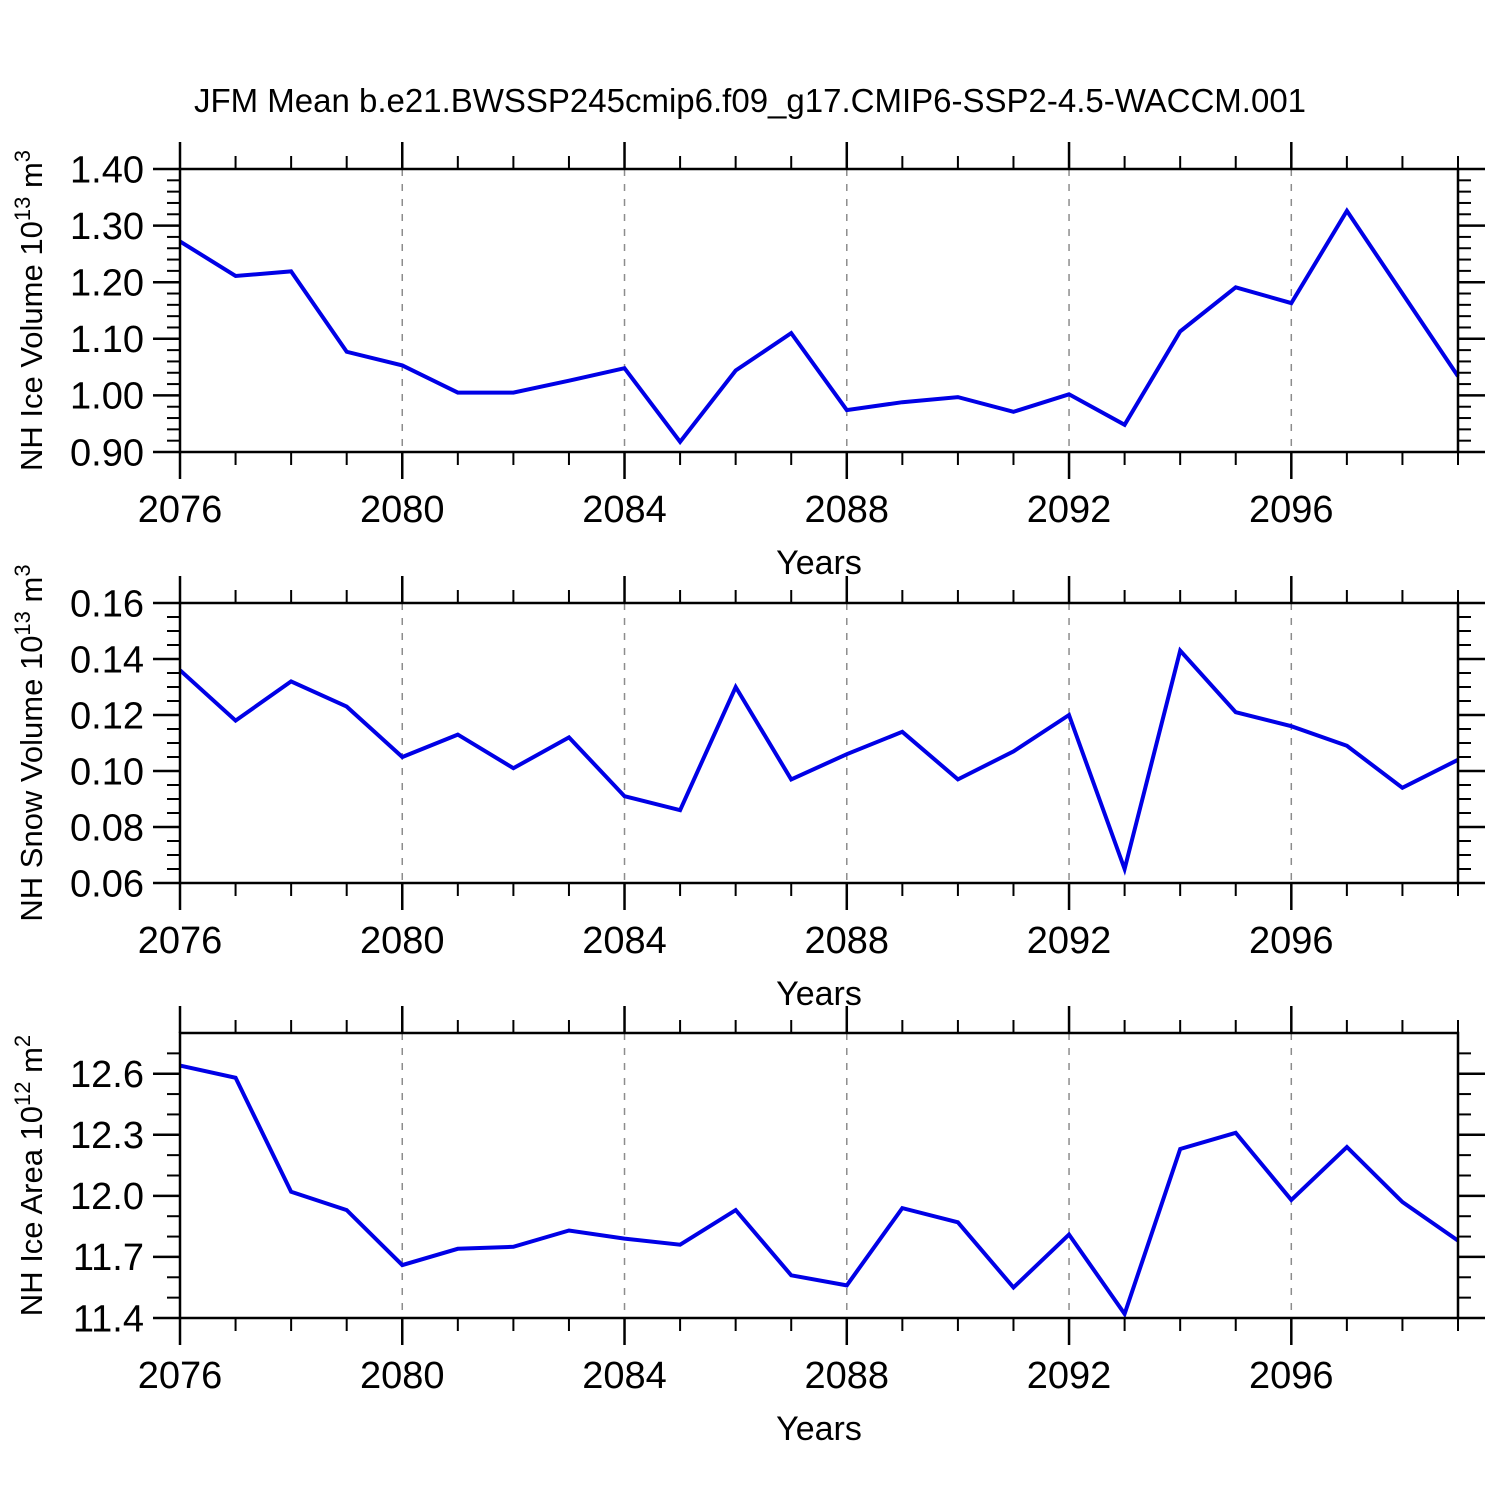 The height and width of the screenshot is (1500, 1500). What do you see at coordinates (107, 284) in the screenshot?
I see `y-tick-label: 1.20` at bounding box center [107, 284].